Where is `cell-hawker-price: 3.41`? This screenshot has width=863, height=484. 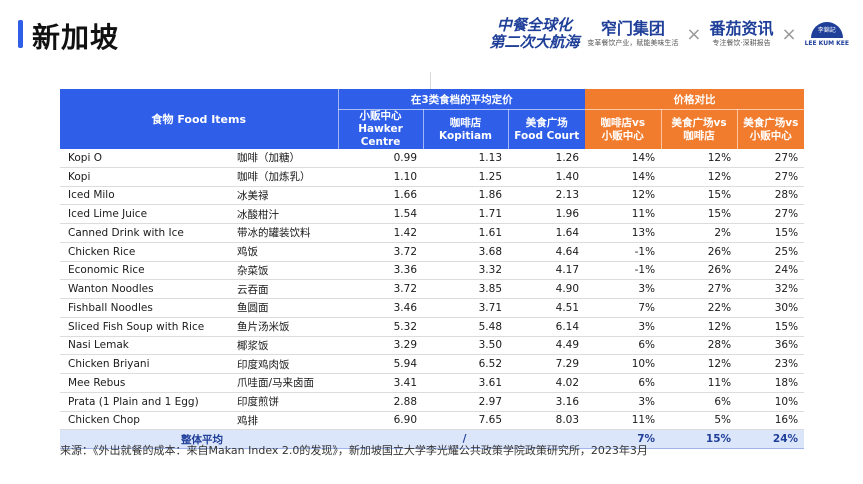 cell-hawker-price: 3.41 is located at coordinates (381, 383).